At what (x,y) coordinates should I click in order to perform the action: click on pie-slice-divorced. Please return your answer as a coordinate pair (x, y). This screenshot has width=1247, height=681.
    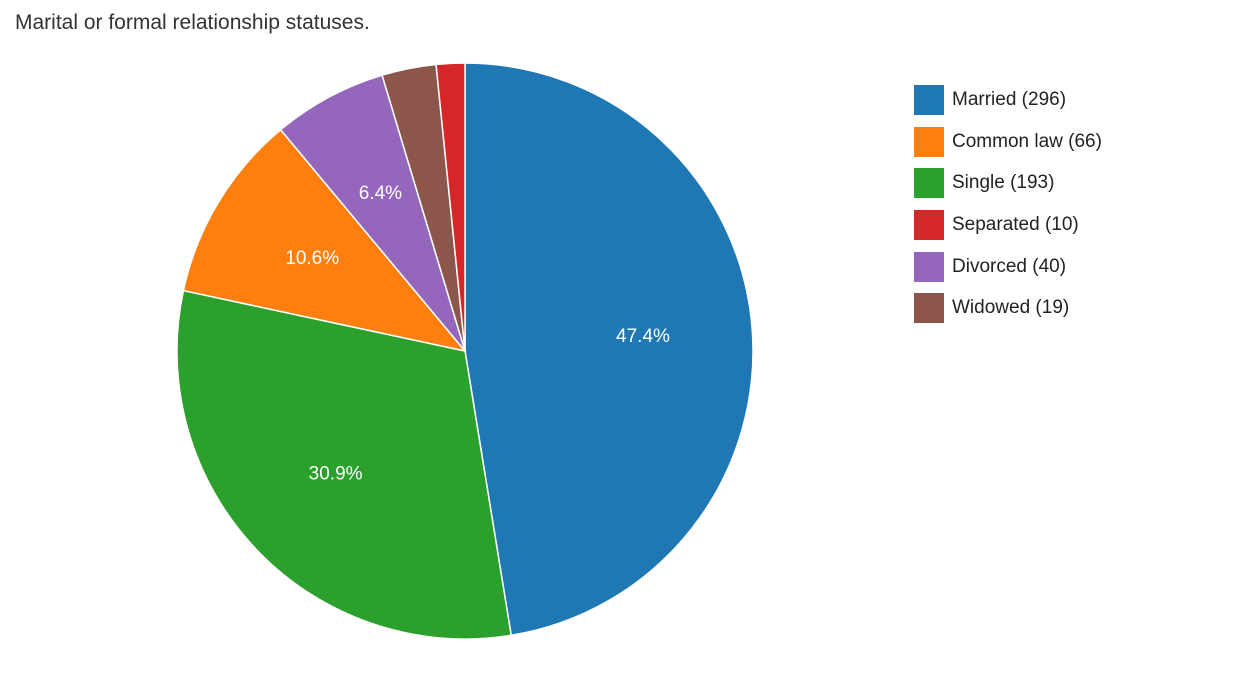
    Looking at the image, I should click on (372, 213).